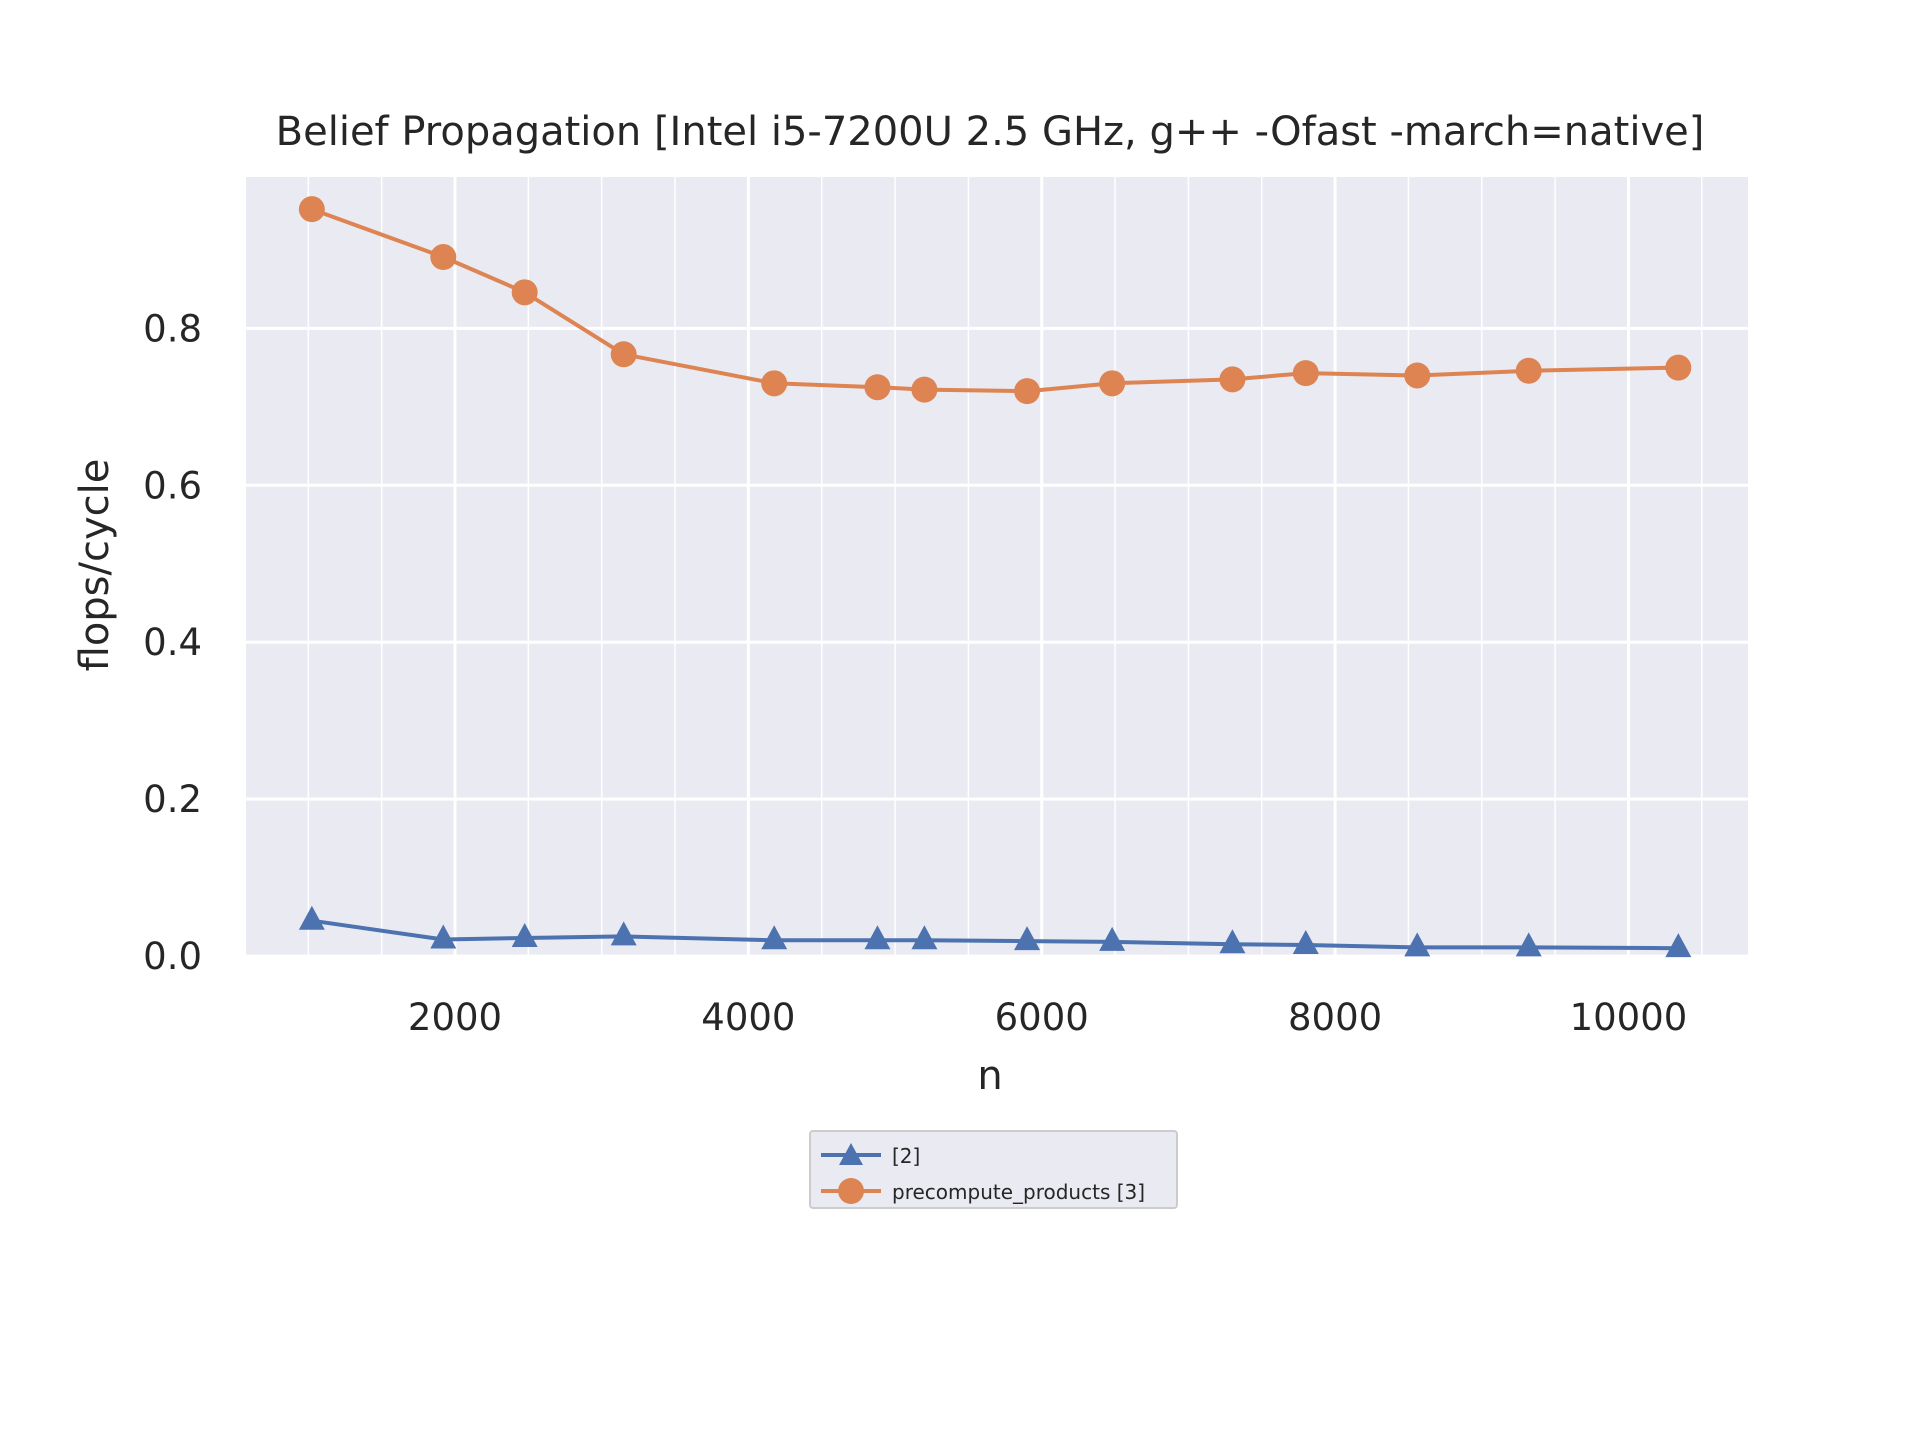  I want to click on x-tick-label: 2000, so click(455, 1017).